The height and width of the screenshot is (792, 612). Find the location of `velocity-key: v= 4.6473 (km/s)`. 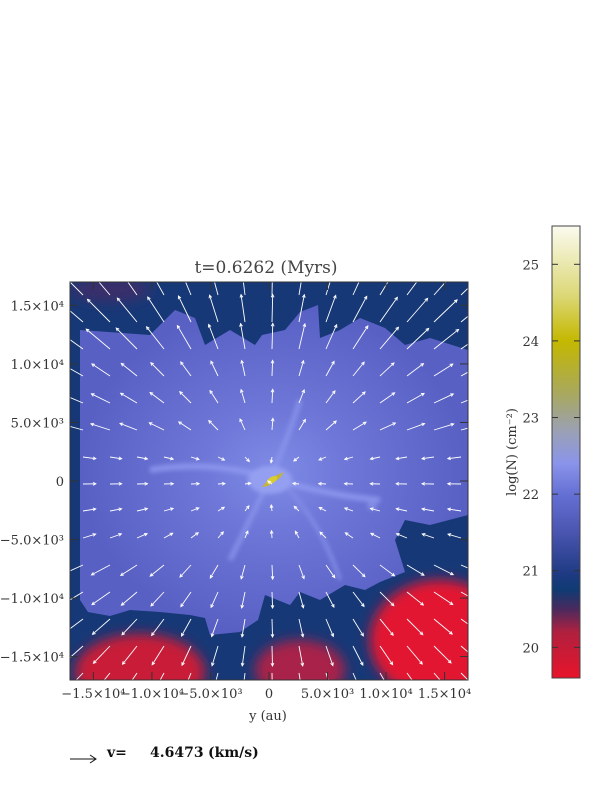

velocity-key: v= 4.6473 (km/s) is located at coordinates (164, 754).